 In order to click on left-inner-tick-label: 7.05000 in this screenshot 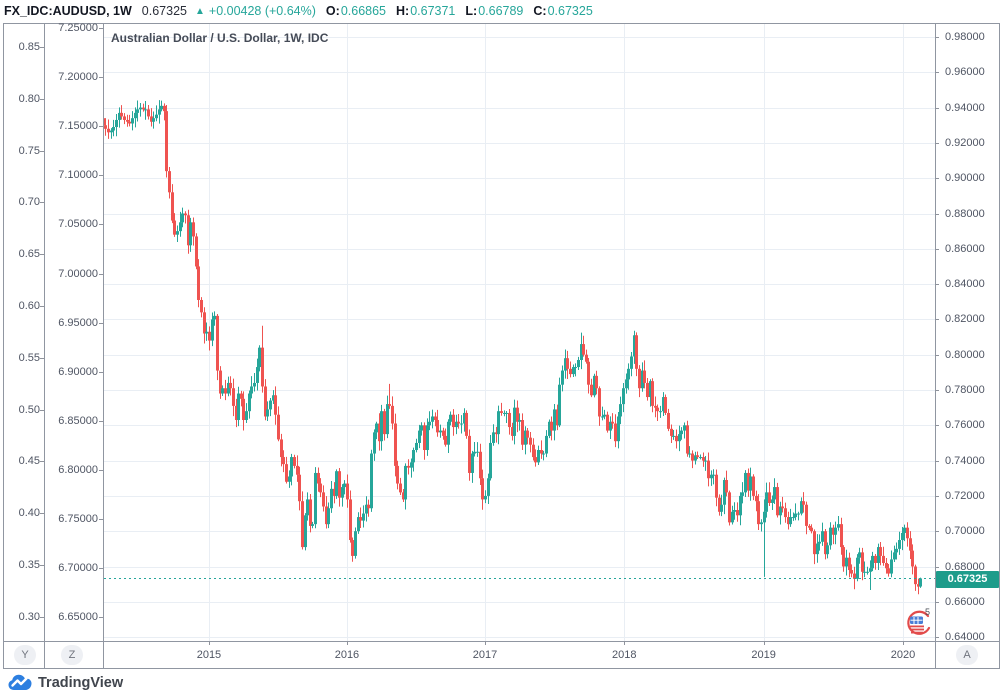, I will do `click(78, 224)`.